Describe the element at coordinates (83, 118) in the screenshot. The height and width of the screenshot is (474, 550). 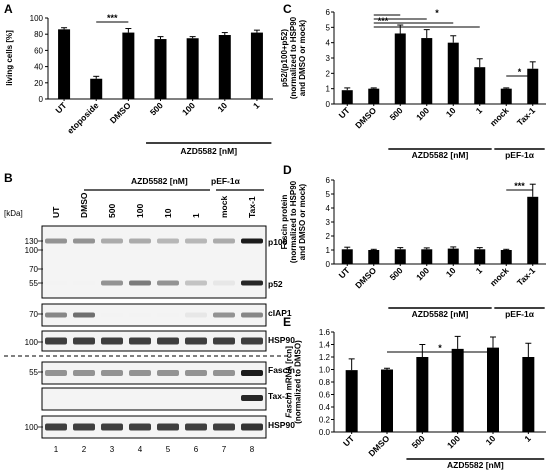
I see `x-tick-label: etoposide` at that location.